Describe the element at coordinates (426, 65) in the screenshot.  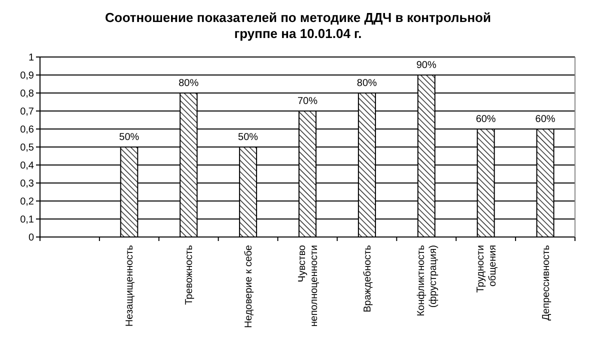
I see `data-label: 90%` at that location.